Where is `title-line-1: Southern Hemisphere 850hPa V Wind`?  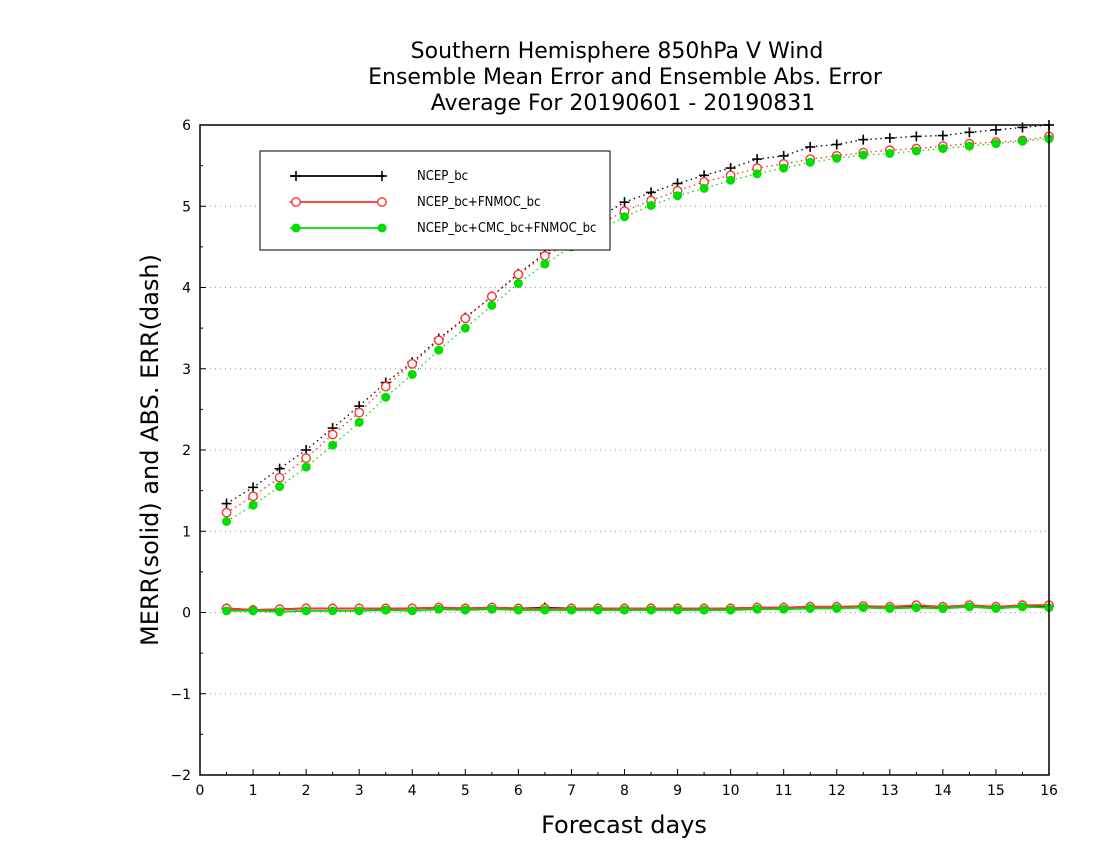 title-line-1: Southern Hemisphere 850hPa V Wind is located at coordinates (617, 51).